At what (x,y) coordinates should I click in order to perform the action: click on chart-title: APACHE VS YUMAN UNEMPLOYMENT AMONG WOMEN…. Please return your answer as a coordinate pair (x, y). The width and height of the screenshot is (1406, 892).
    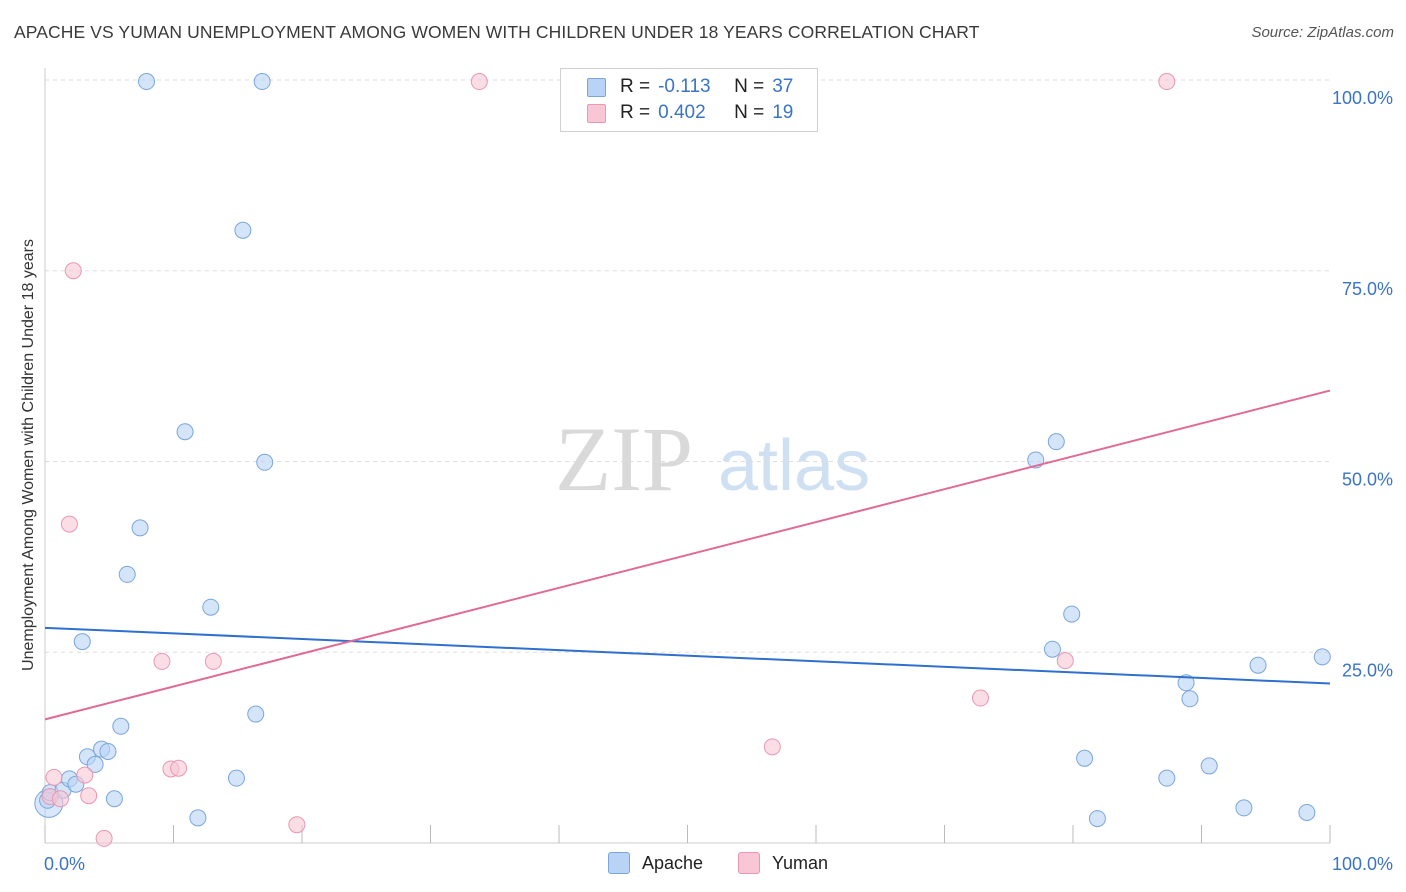
    Looking at the image, I should click on (497, 32).